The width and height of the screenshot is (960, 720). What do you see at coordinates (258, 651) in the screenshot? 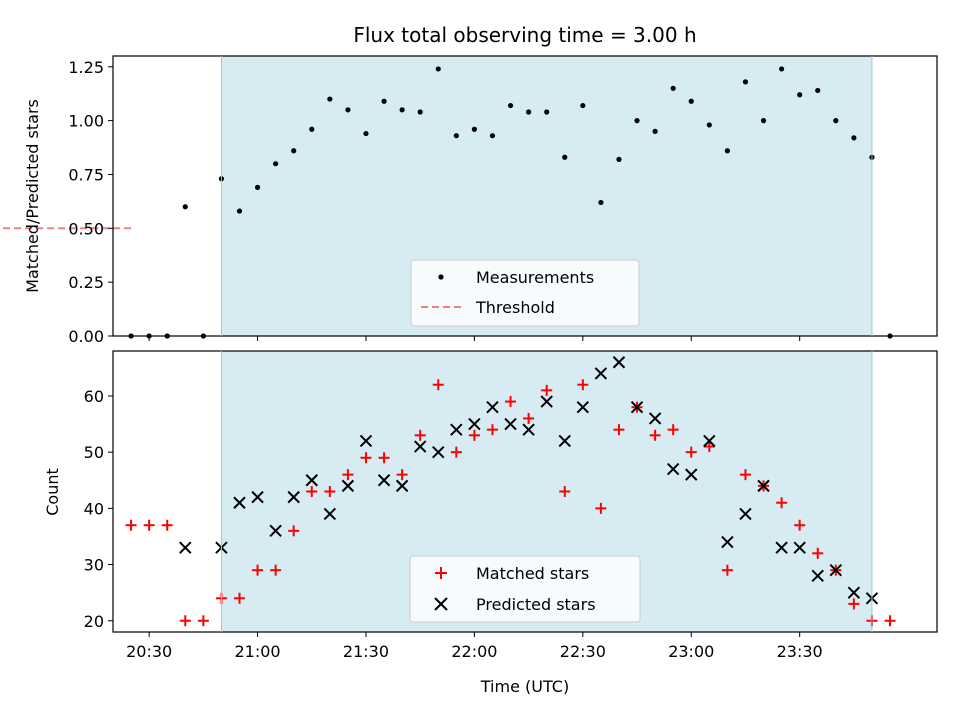
I see `x-tick-label: 21:00` at bounding box center [258, 651].